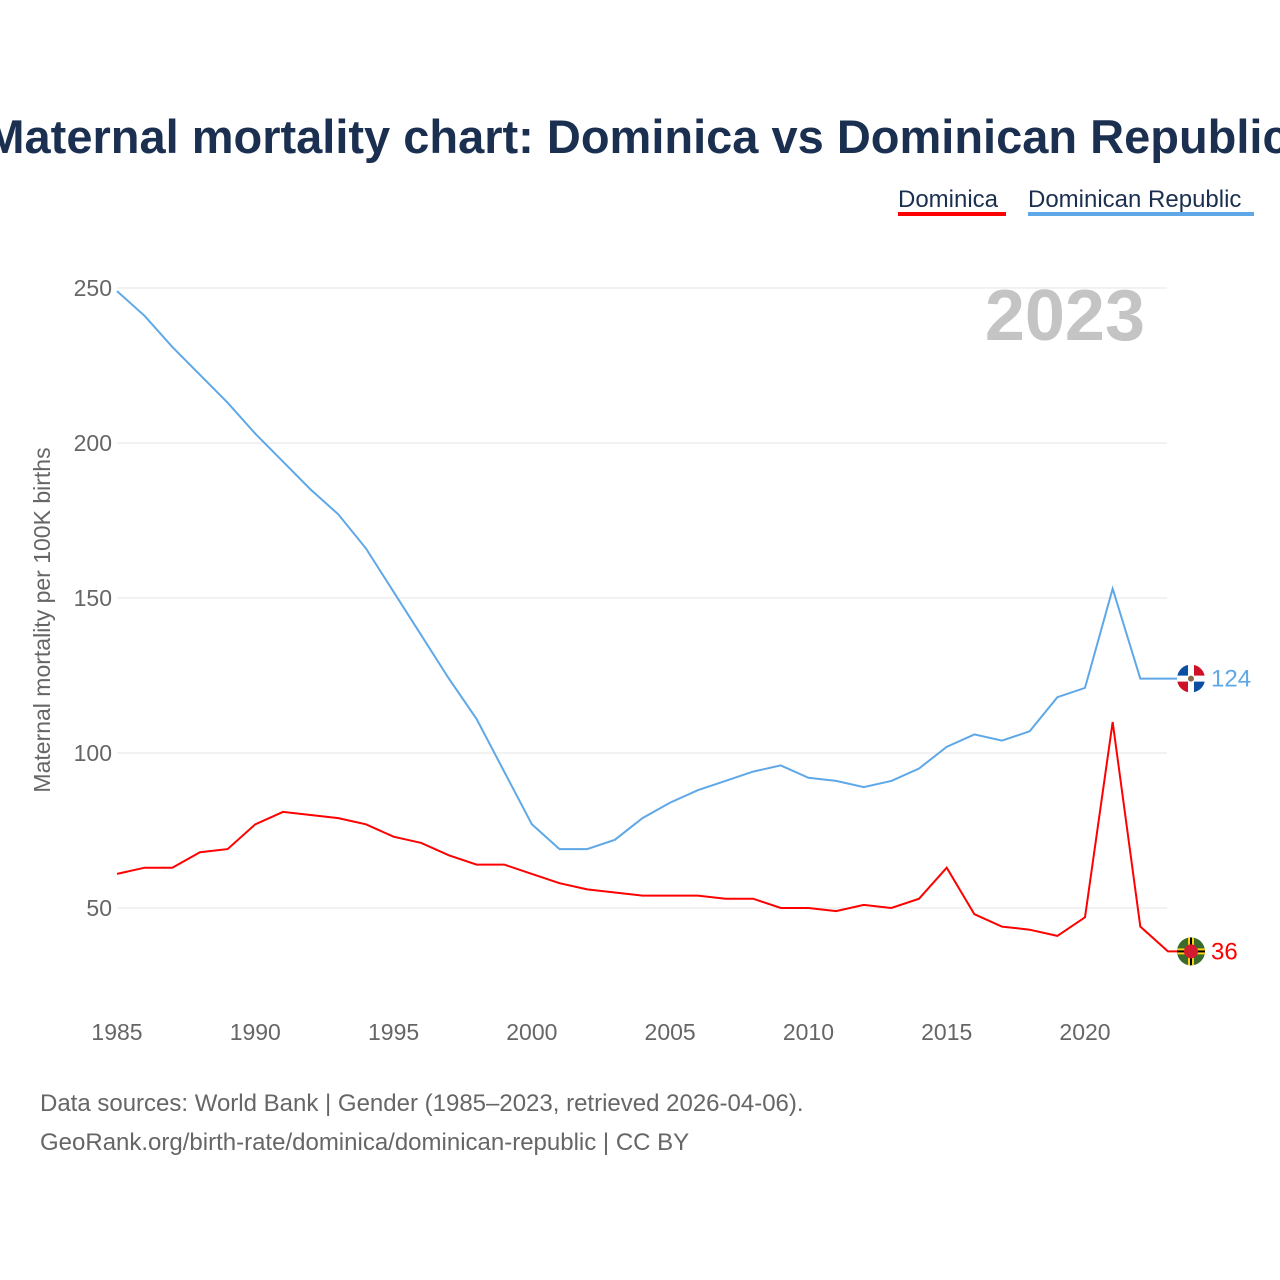 The height and width of the screenshot is (1280, 1280). Describe the element at coordinates (531, 1032) in the screenshot. I see `x-tick-label: 2000` at that location.